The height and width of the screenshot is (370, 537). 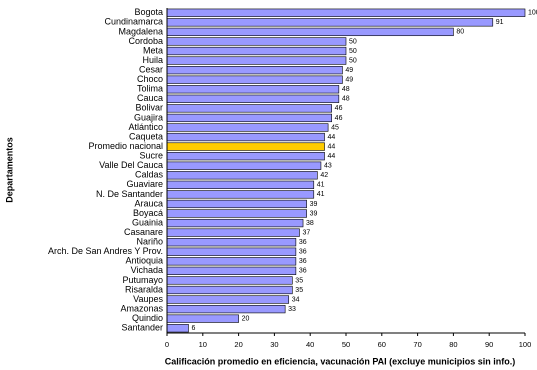 What do you see at coordinates (9, 170) in the screenshot?
I see `y-axis-title: Departamentos` at bounding box center [9, 170].